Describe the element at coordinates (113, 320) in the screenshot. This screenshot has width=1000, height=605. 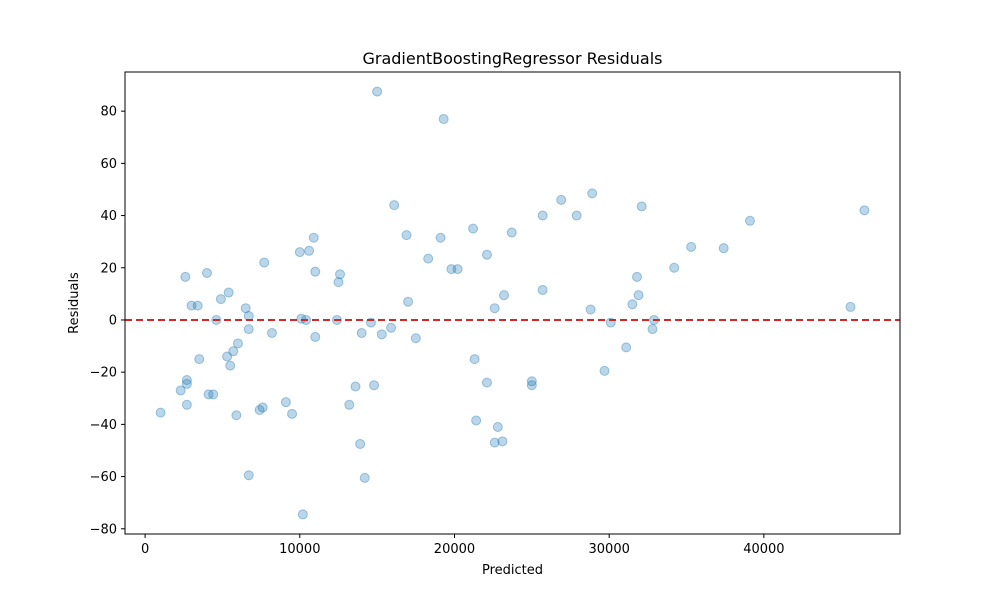
I see `y-tick-label: 0` at that location.